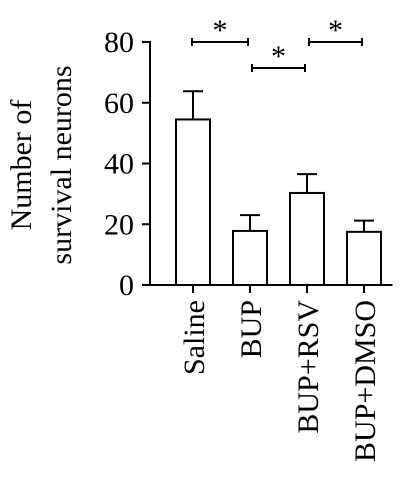 This screenshot has width=401, height=483. What do you see at coordinates (364, 258) in the screenshot?
I see `bar-bup-dmso` at bounding box center [364, 258].